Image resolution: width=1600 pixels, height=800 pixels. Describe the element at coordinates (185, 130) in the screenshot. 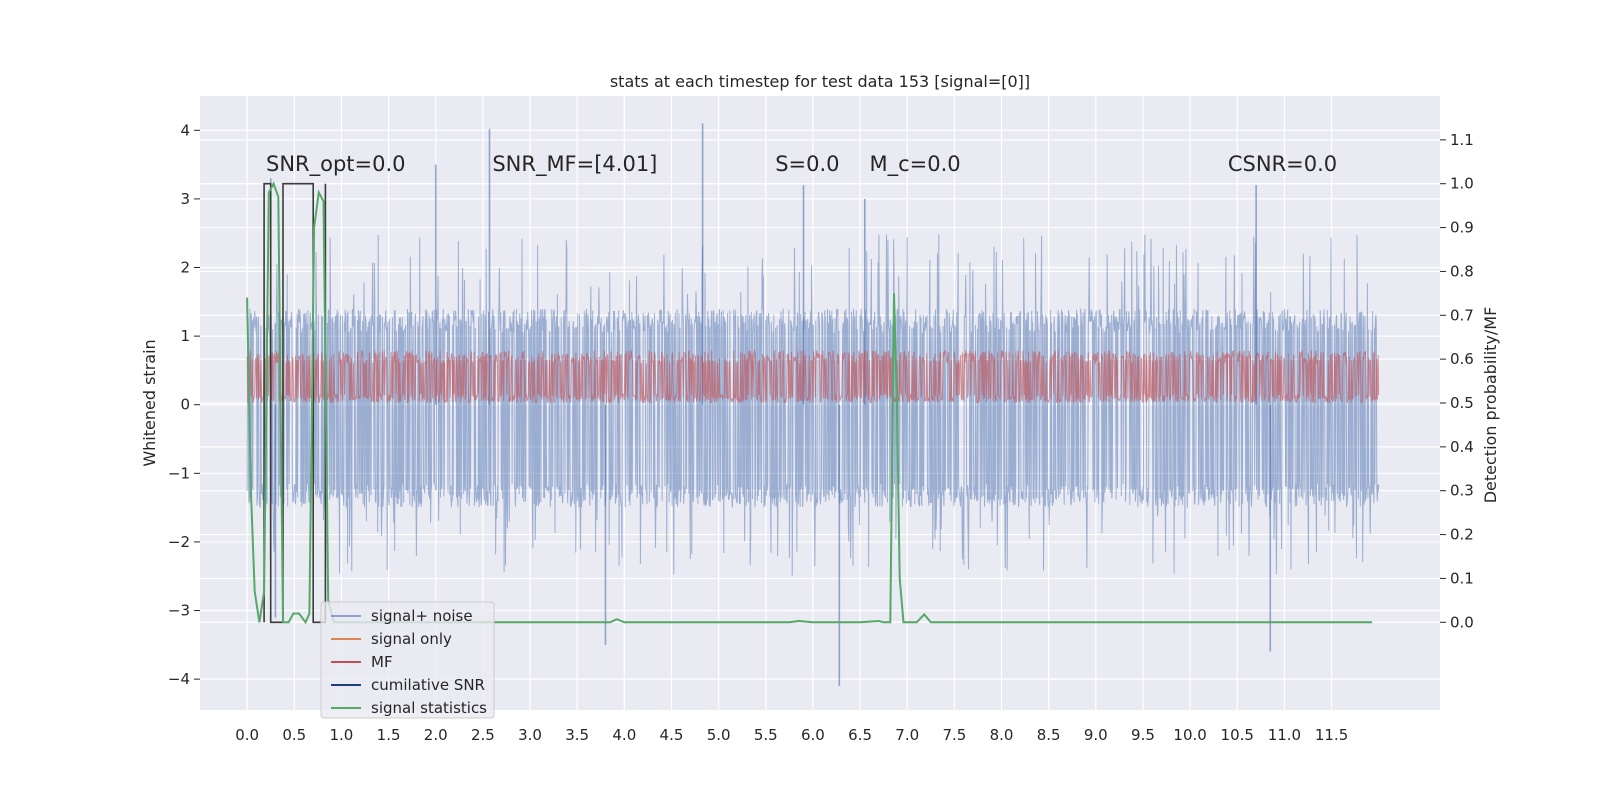

I see `y-tick-label: 4` at that location.